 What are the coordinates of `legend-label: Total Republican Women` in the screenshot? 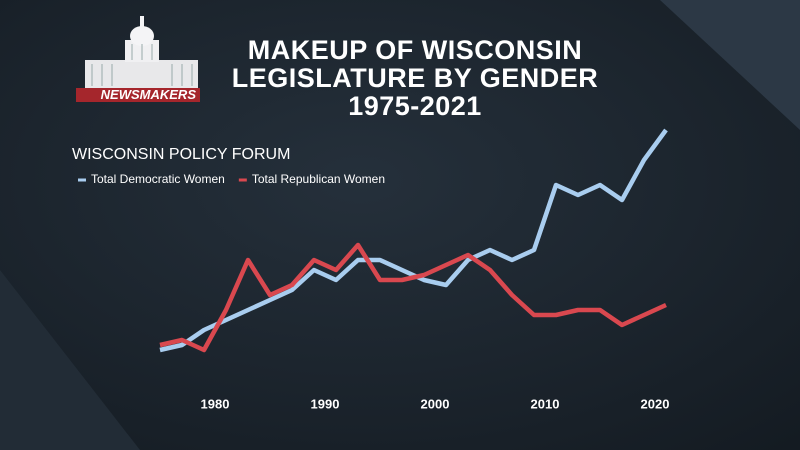 It's located at (318, 179).